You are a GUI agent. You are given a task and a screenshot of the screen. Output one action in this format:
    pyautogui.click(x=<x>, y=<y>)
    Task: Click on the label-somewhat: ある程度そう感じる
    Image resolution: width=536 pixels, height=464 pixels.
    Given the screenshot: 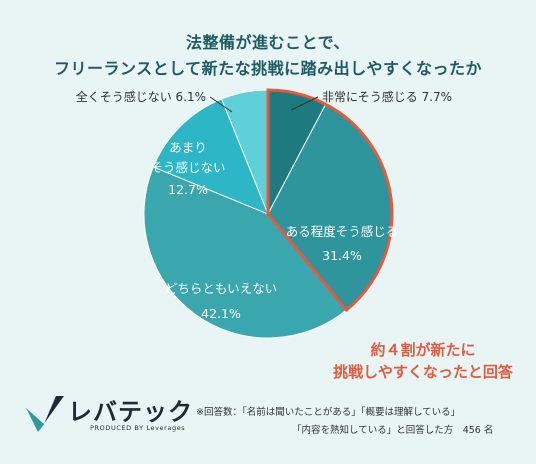 What is the action you would take?
    pyautogui.click(x=342, y=231)
    